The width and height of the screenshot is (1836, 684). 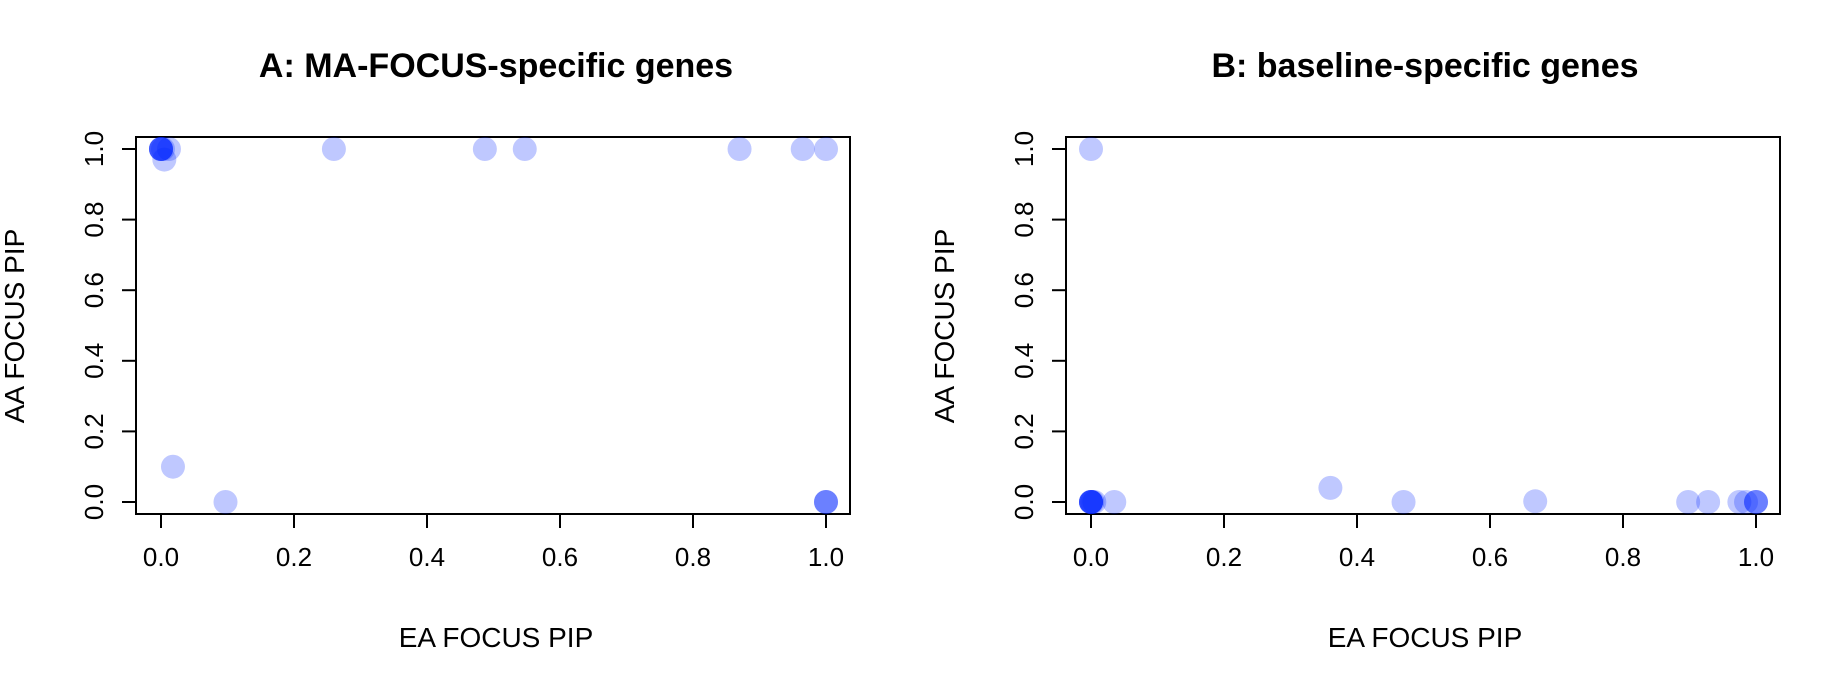 I want to click on panel-title: B: baseline-specific genes, so click(x=1424, y=66).